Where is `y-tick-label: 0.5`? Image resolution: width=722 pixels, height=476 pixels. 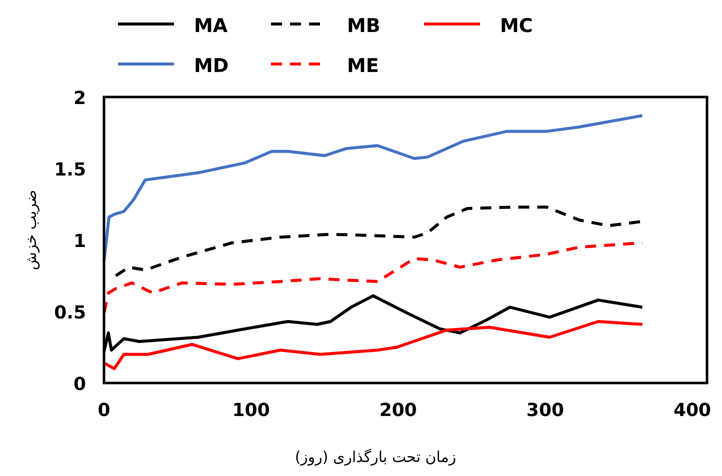 y-tick-label: 0.5 is located at coordinates (70, 313).